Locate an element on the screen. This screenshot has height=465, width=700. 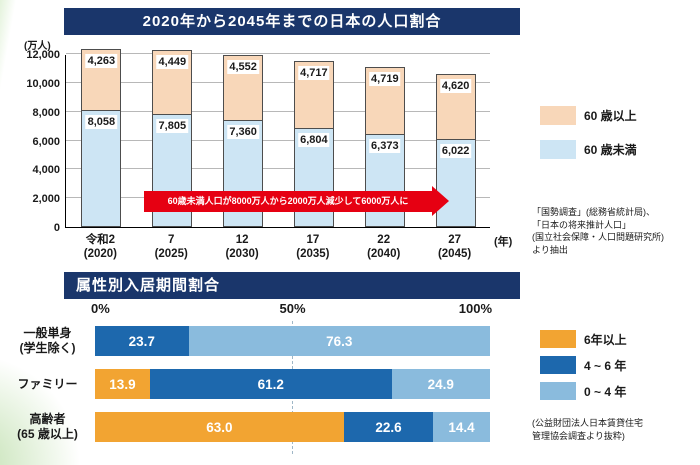
legend-item: 0 ~ 4 年 is located at coordinates (583, 391).